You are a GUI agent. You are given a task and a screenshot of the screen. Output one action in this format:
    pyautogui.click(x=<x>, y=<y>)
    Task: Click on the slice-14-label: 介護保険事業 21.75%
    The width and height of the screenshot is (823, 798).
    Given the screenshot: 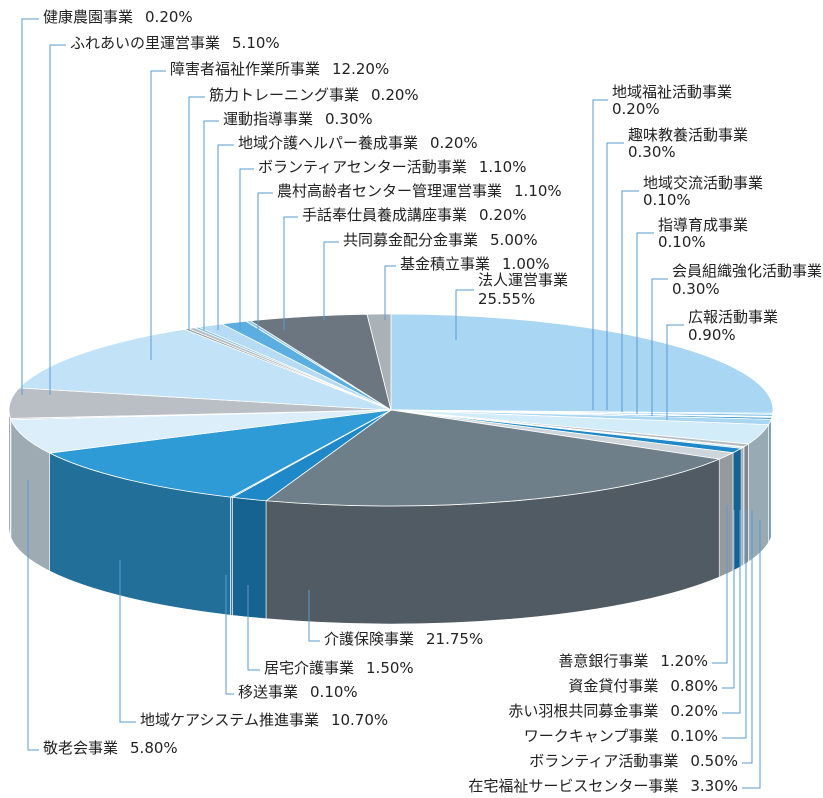 What is the action you would take?
    pyautogui.click(x=403, y=639)
    